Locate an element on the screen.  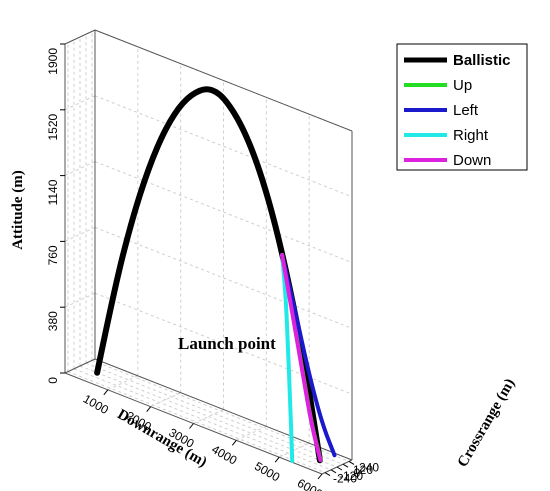
y-tick-label: -240 is located at coordinates (345, 479).